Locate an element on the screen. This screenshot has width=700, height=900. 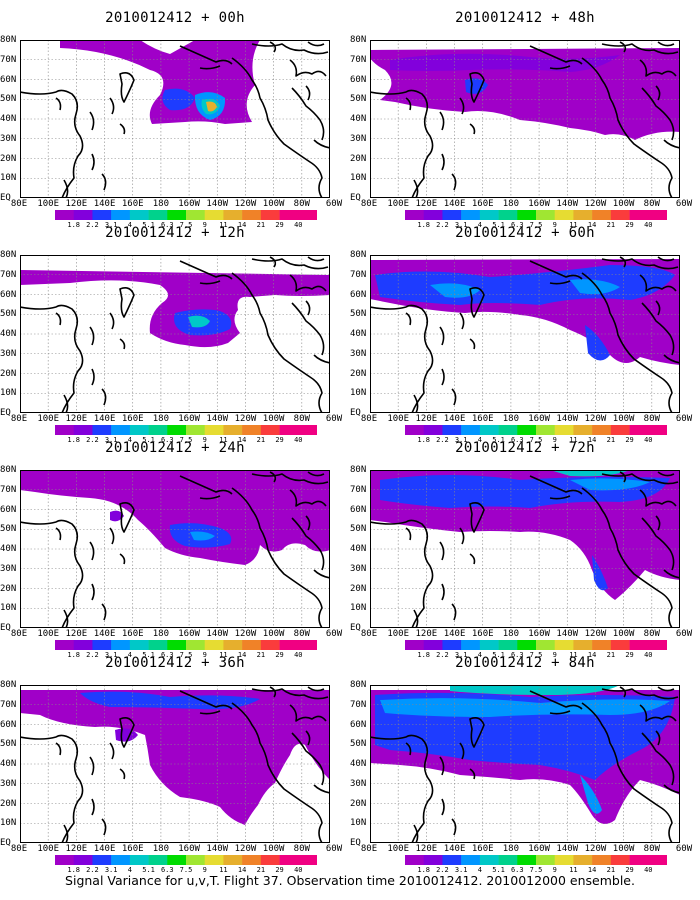
lat-label: 40N is located at coordinates (8, 549).